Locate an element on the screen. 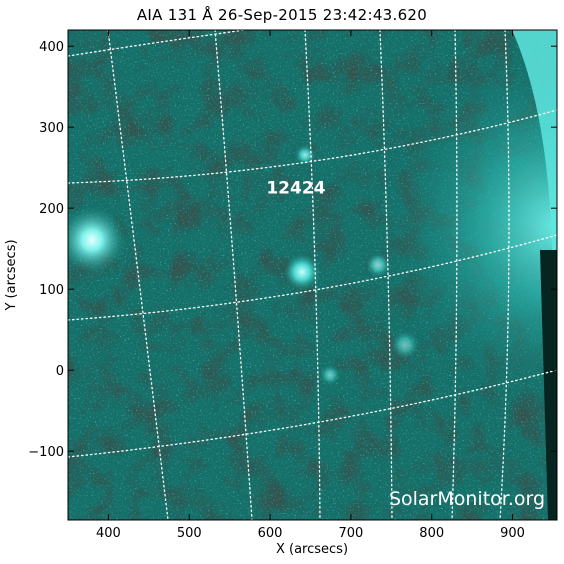  x-tick-label: 600 is located at coordinates (270, 533).